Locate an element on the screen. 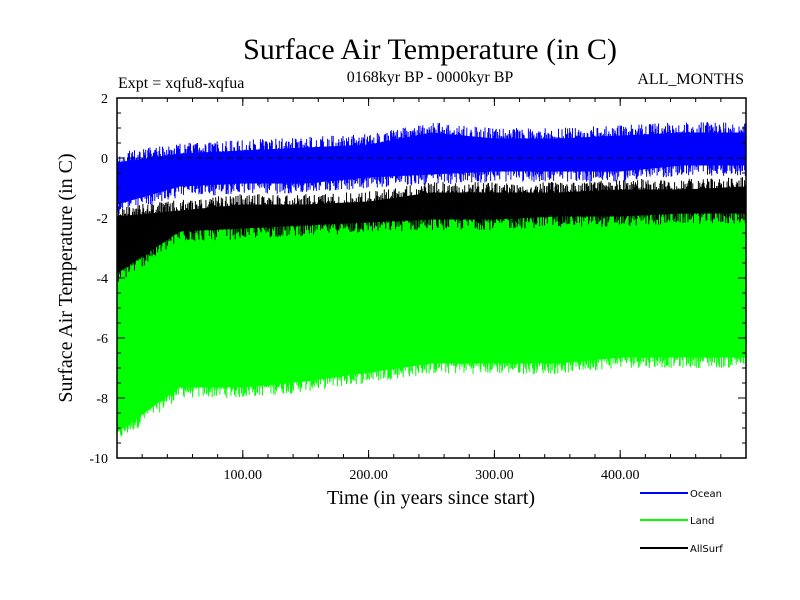 The image size is (800, 600). y-axis-label: Surface Air Temperature (in C) is located at coordinates (66, 277).